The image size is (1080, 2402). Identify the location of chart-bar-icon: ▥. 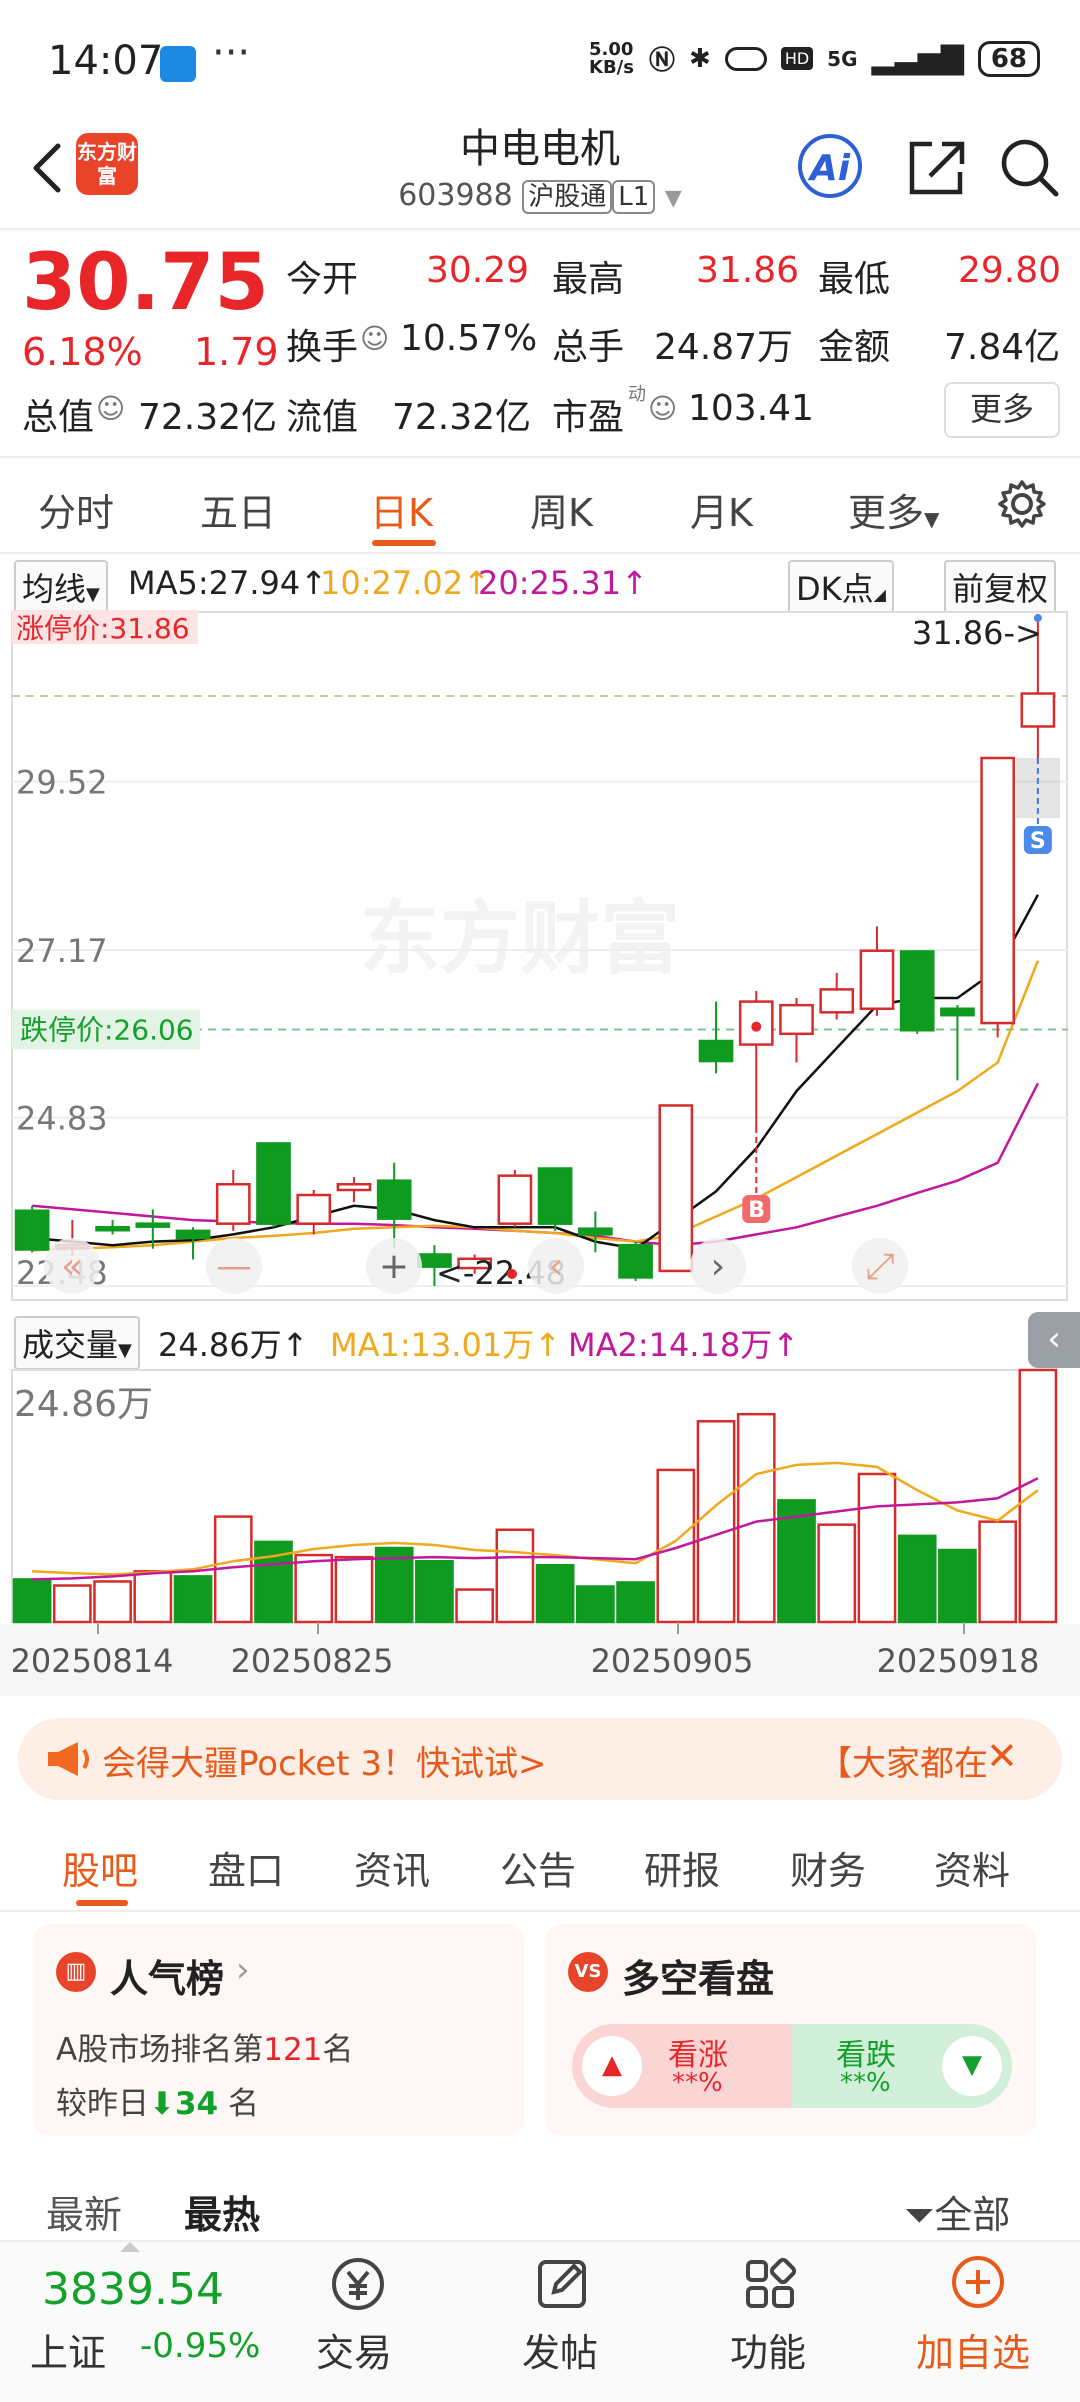
(76, 1972).